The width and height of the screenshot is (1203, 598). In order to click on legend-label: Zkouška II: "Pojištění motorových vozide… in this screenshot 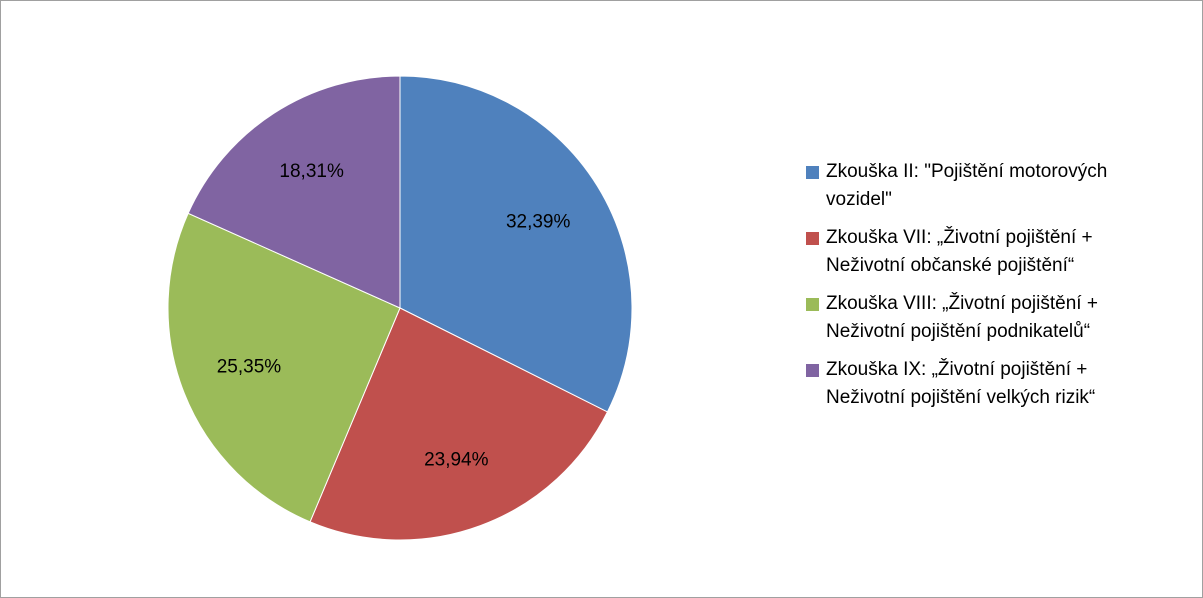, I will do `click(967, 185)`.